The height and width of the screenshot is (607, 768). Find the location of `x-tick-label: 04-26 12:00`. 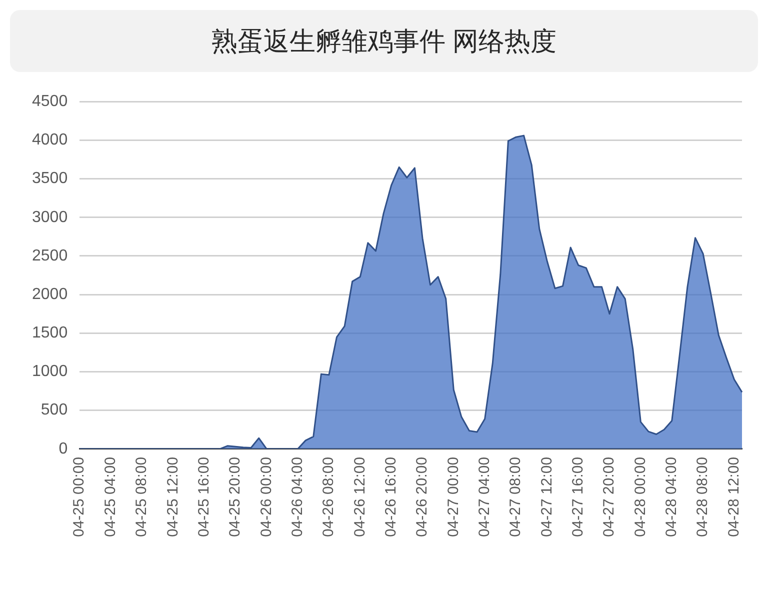

x-tick-label: 04-26 12:00 is located at coordinates (359, 497).